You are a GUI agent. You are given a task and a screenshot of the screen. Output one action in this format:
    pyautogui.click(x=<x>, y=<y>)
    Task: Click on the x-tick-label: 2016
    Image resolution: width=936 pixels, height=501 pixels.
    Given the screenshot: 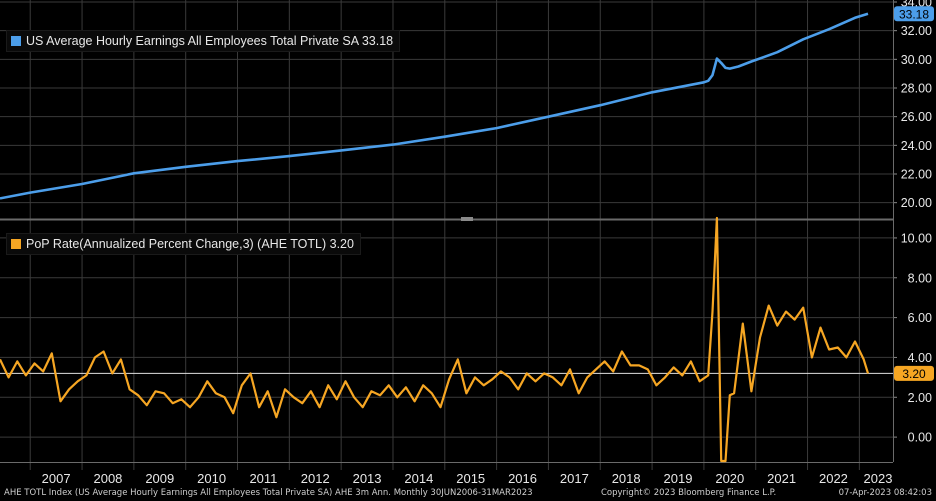 What is the action you would take?
    pyautogui.click(x=522, y=478)
    